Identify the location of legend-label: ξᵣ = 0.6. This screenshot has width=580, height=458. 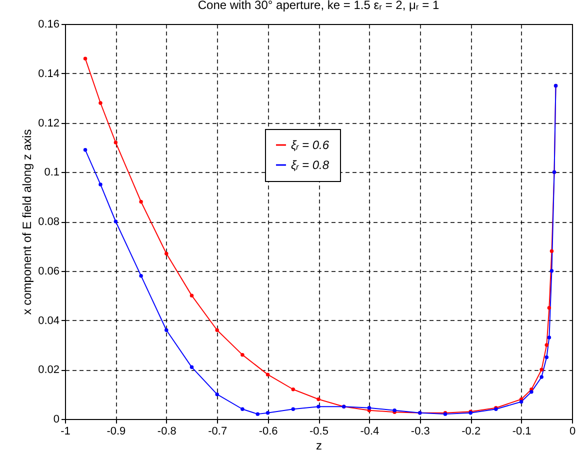
(310, 145).